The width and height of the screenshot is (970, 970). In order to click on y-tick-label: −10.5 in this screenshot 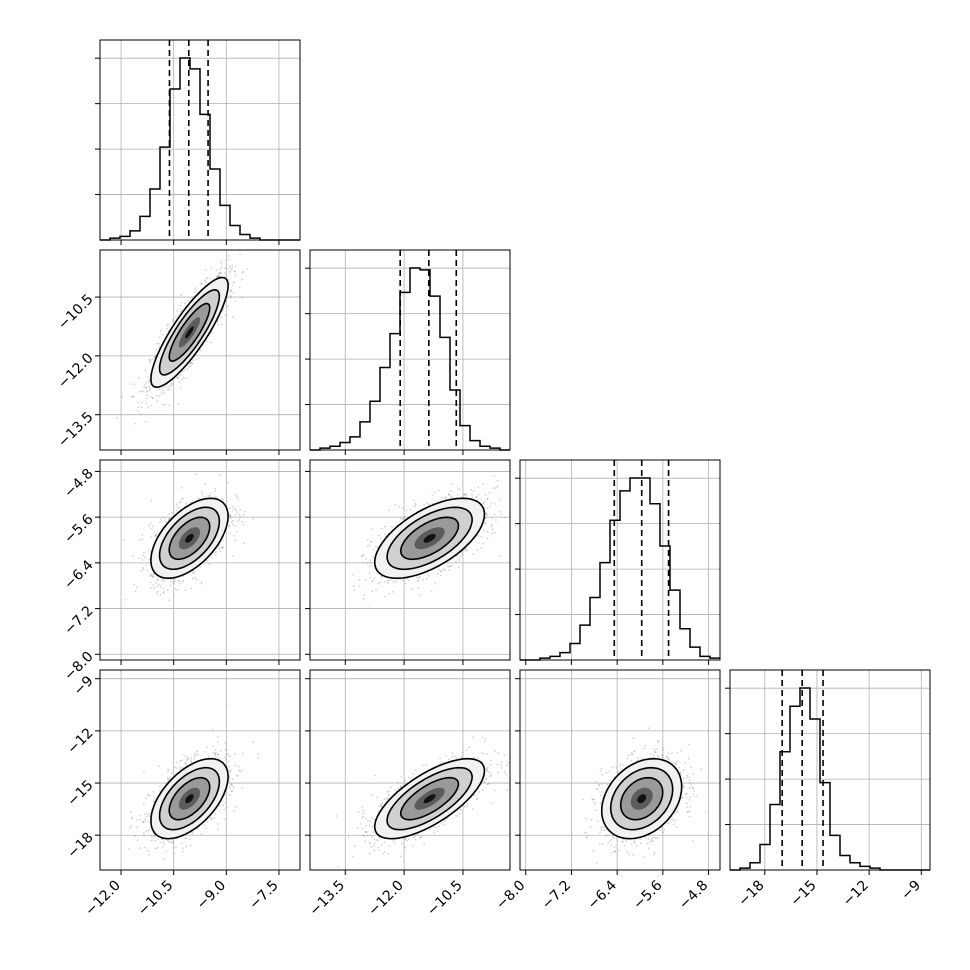, I will do `click(76, 312)`.